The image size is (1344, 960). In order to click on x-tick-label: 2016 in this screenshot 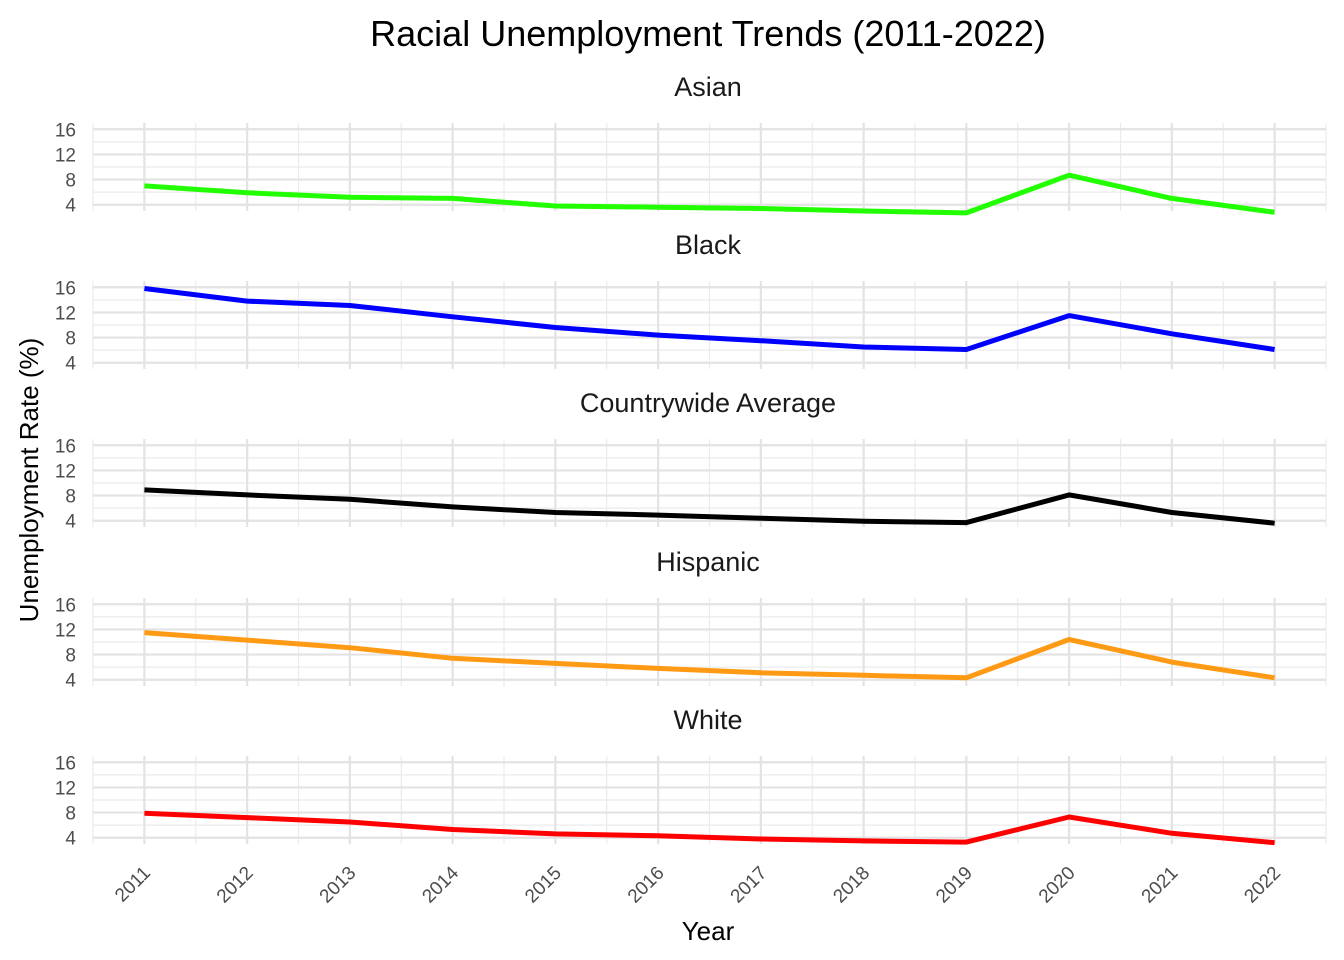, I will do `click(646, 885)`.